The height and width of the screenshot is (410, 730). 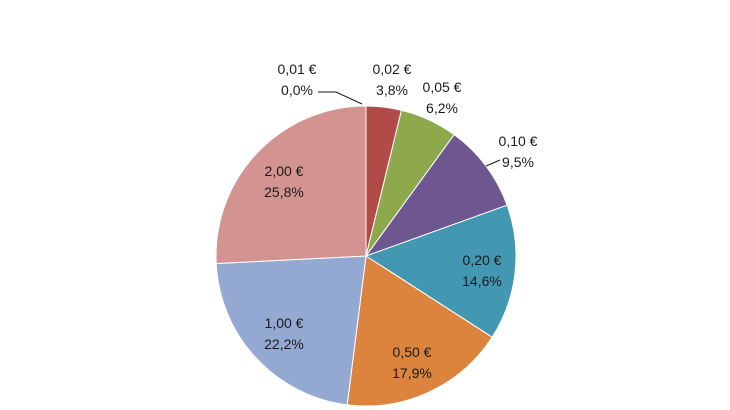 What do you see at coordinates (412, 373) in the screenshot?
I see `slice-percent-label: 17,9%` at bounding box center [412, 373].